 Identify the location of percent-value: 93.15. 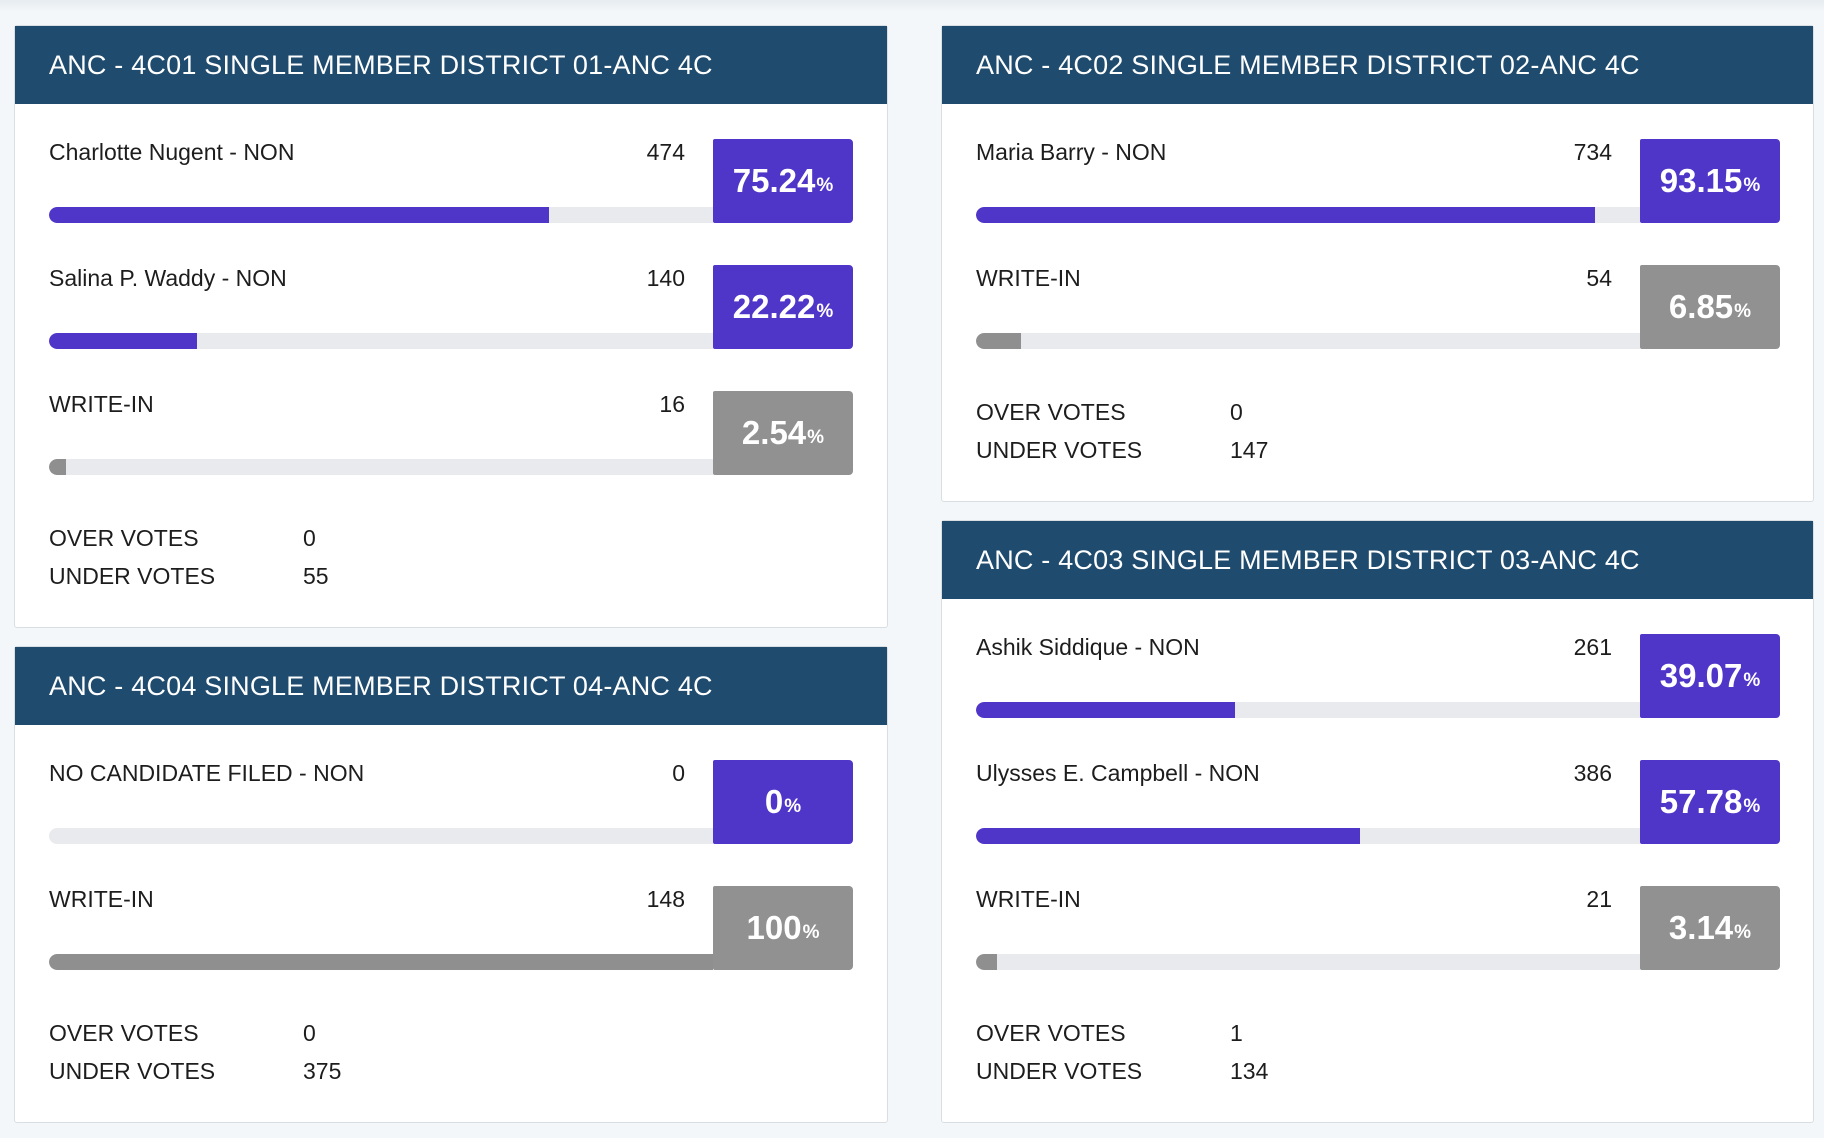
(1701, 180).